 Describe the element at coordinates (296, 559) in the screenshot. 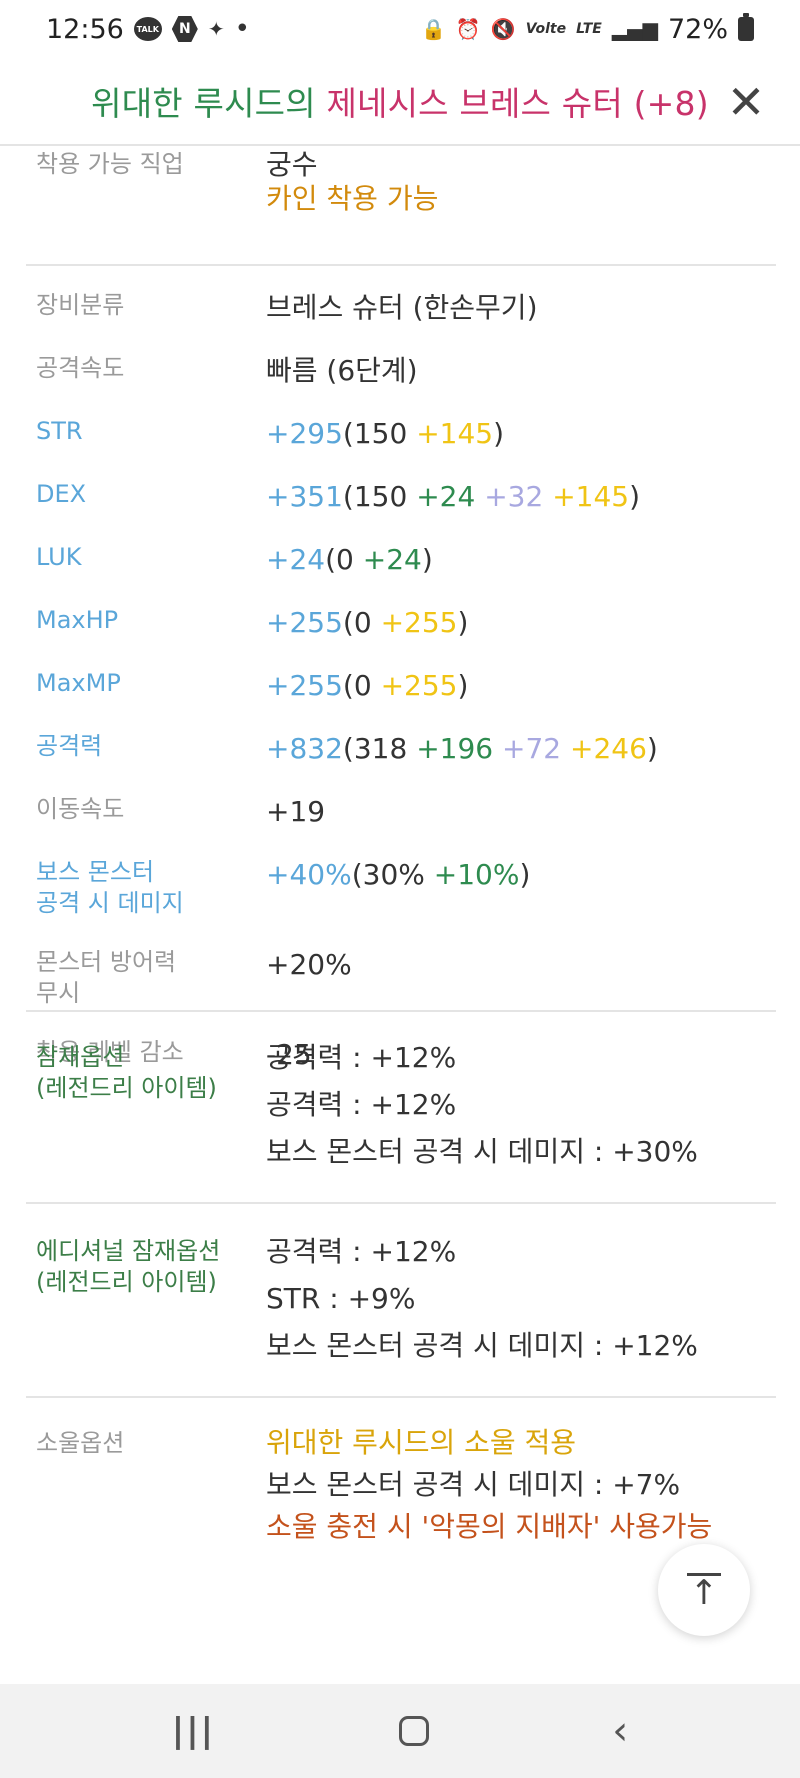

I see `luk-total: +24` at that location.